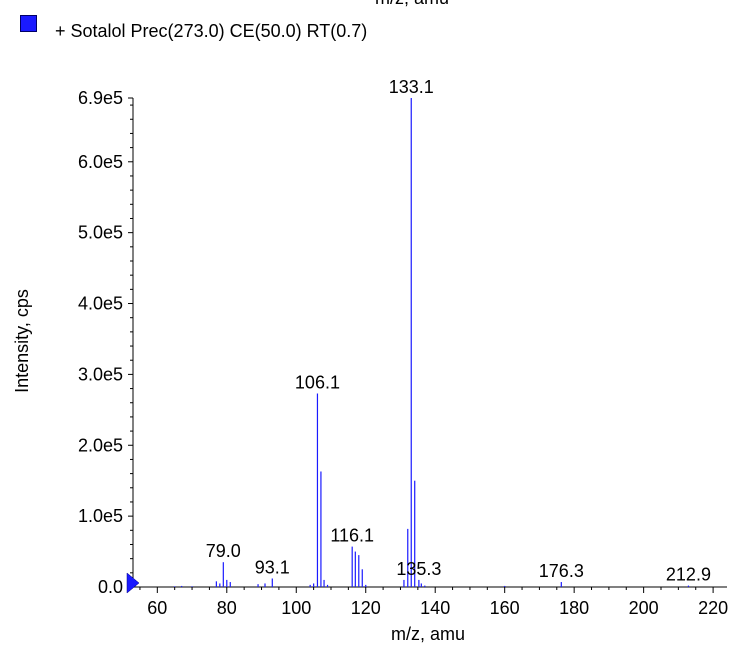  Describe the element at coordinates (100, 233) in the screenshot. I see `y-tick-label: 5.0e5` at that location.